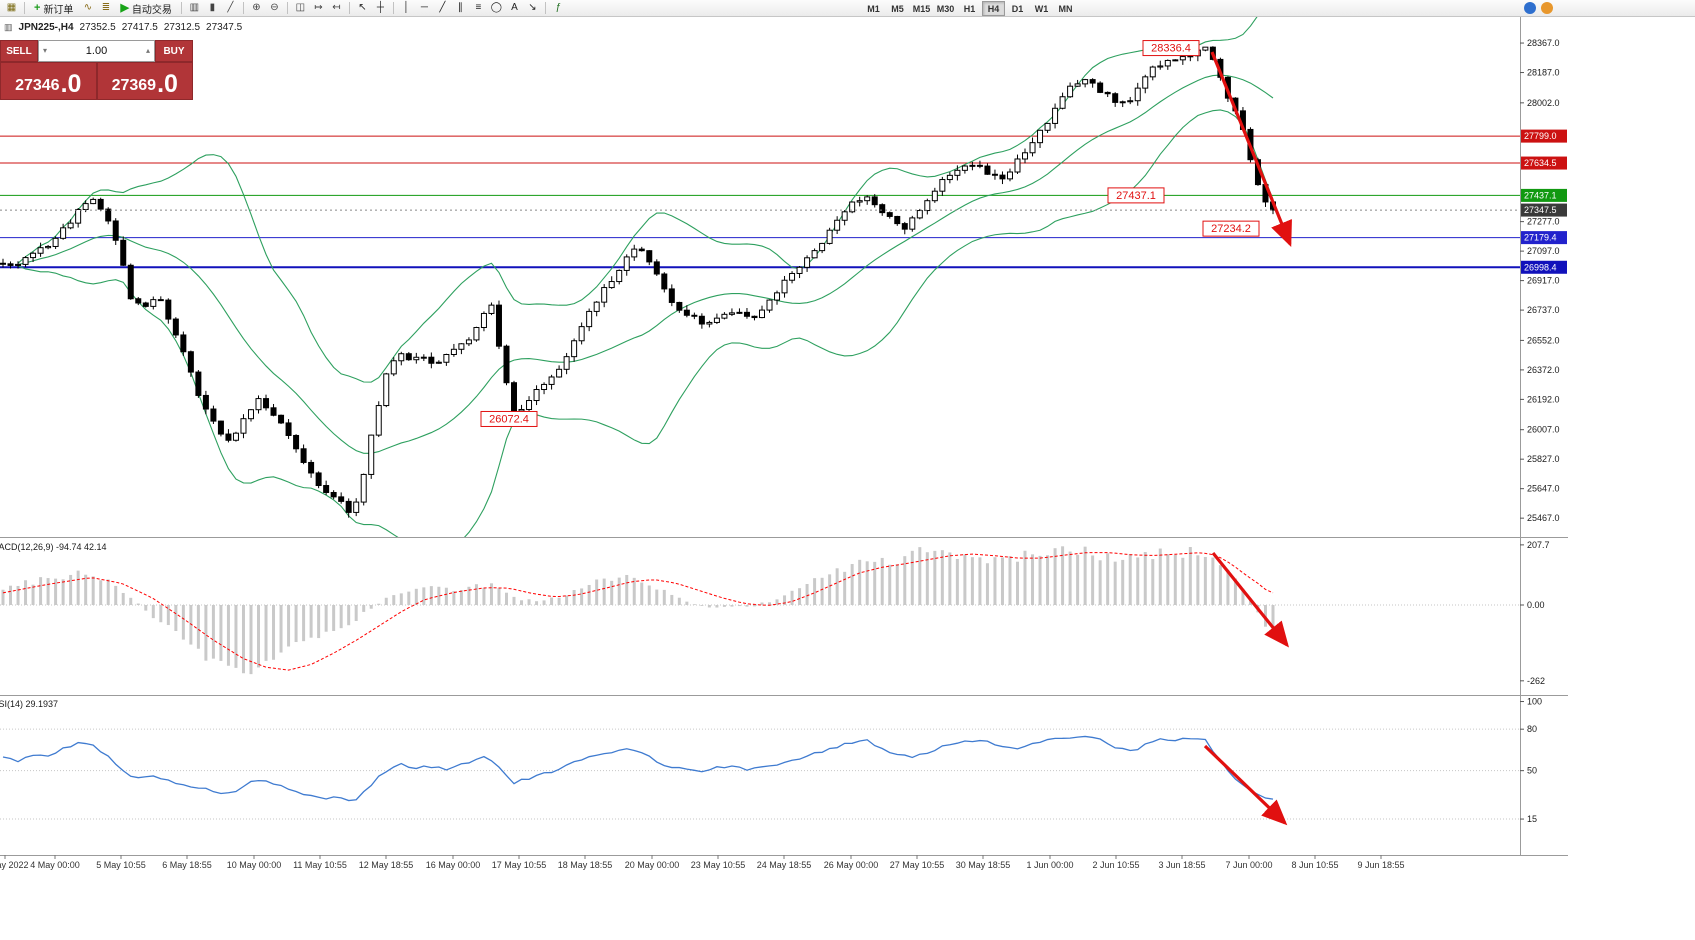  Describe the element at coordinates (147, 50) in the screenshot. I see `volume-increase-button: ▴` at that location.